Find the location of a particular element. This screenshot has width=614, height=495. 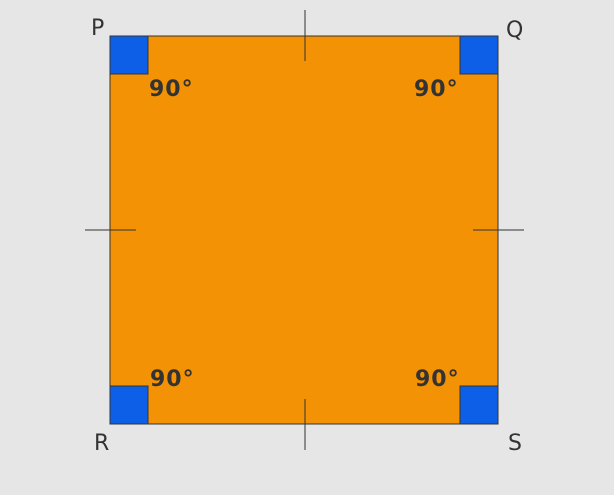

vertex-label-q: Q is located at coordinates (514, 30).